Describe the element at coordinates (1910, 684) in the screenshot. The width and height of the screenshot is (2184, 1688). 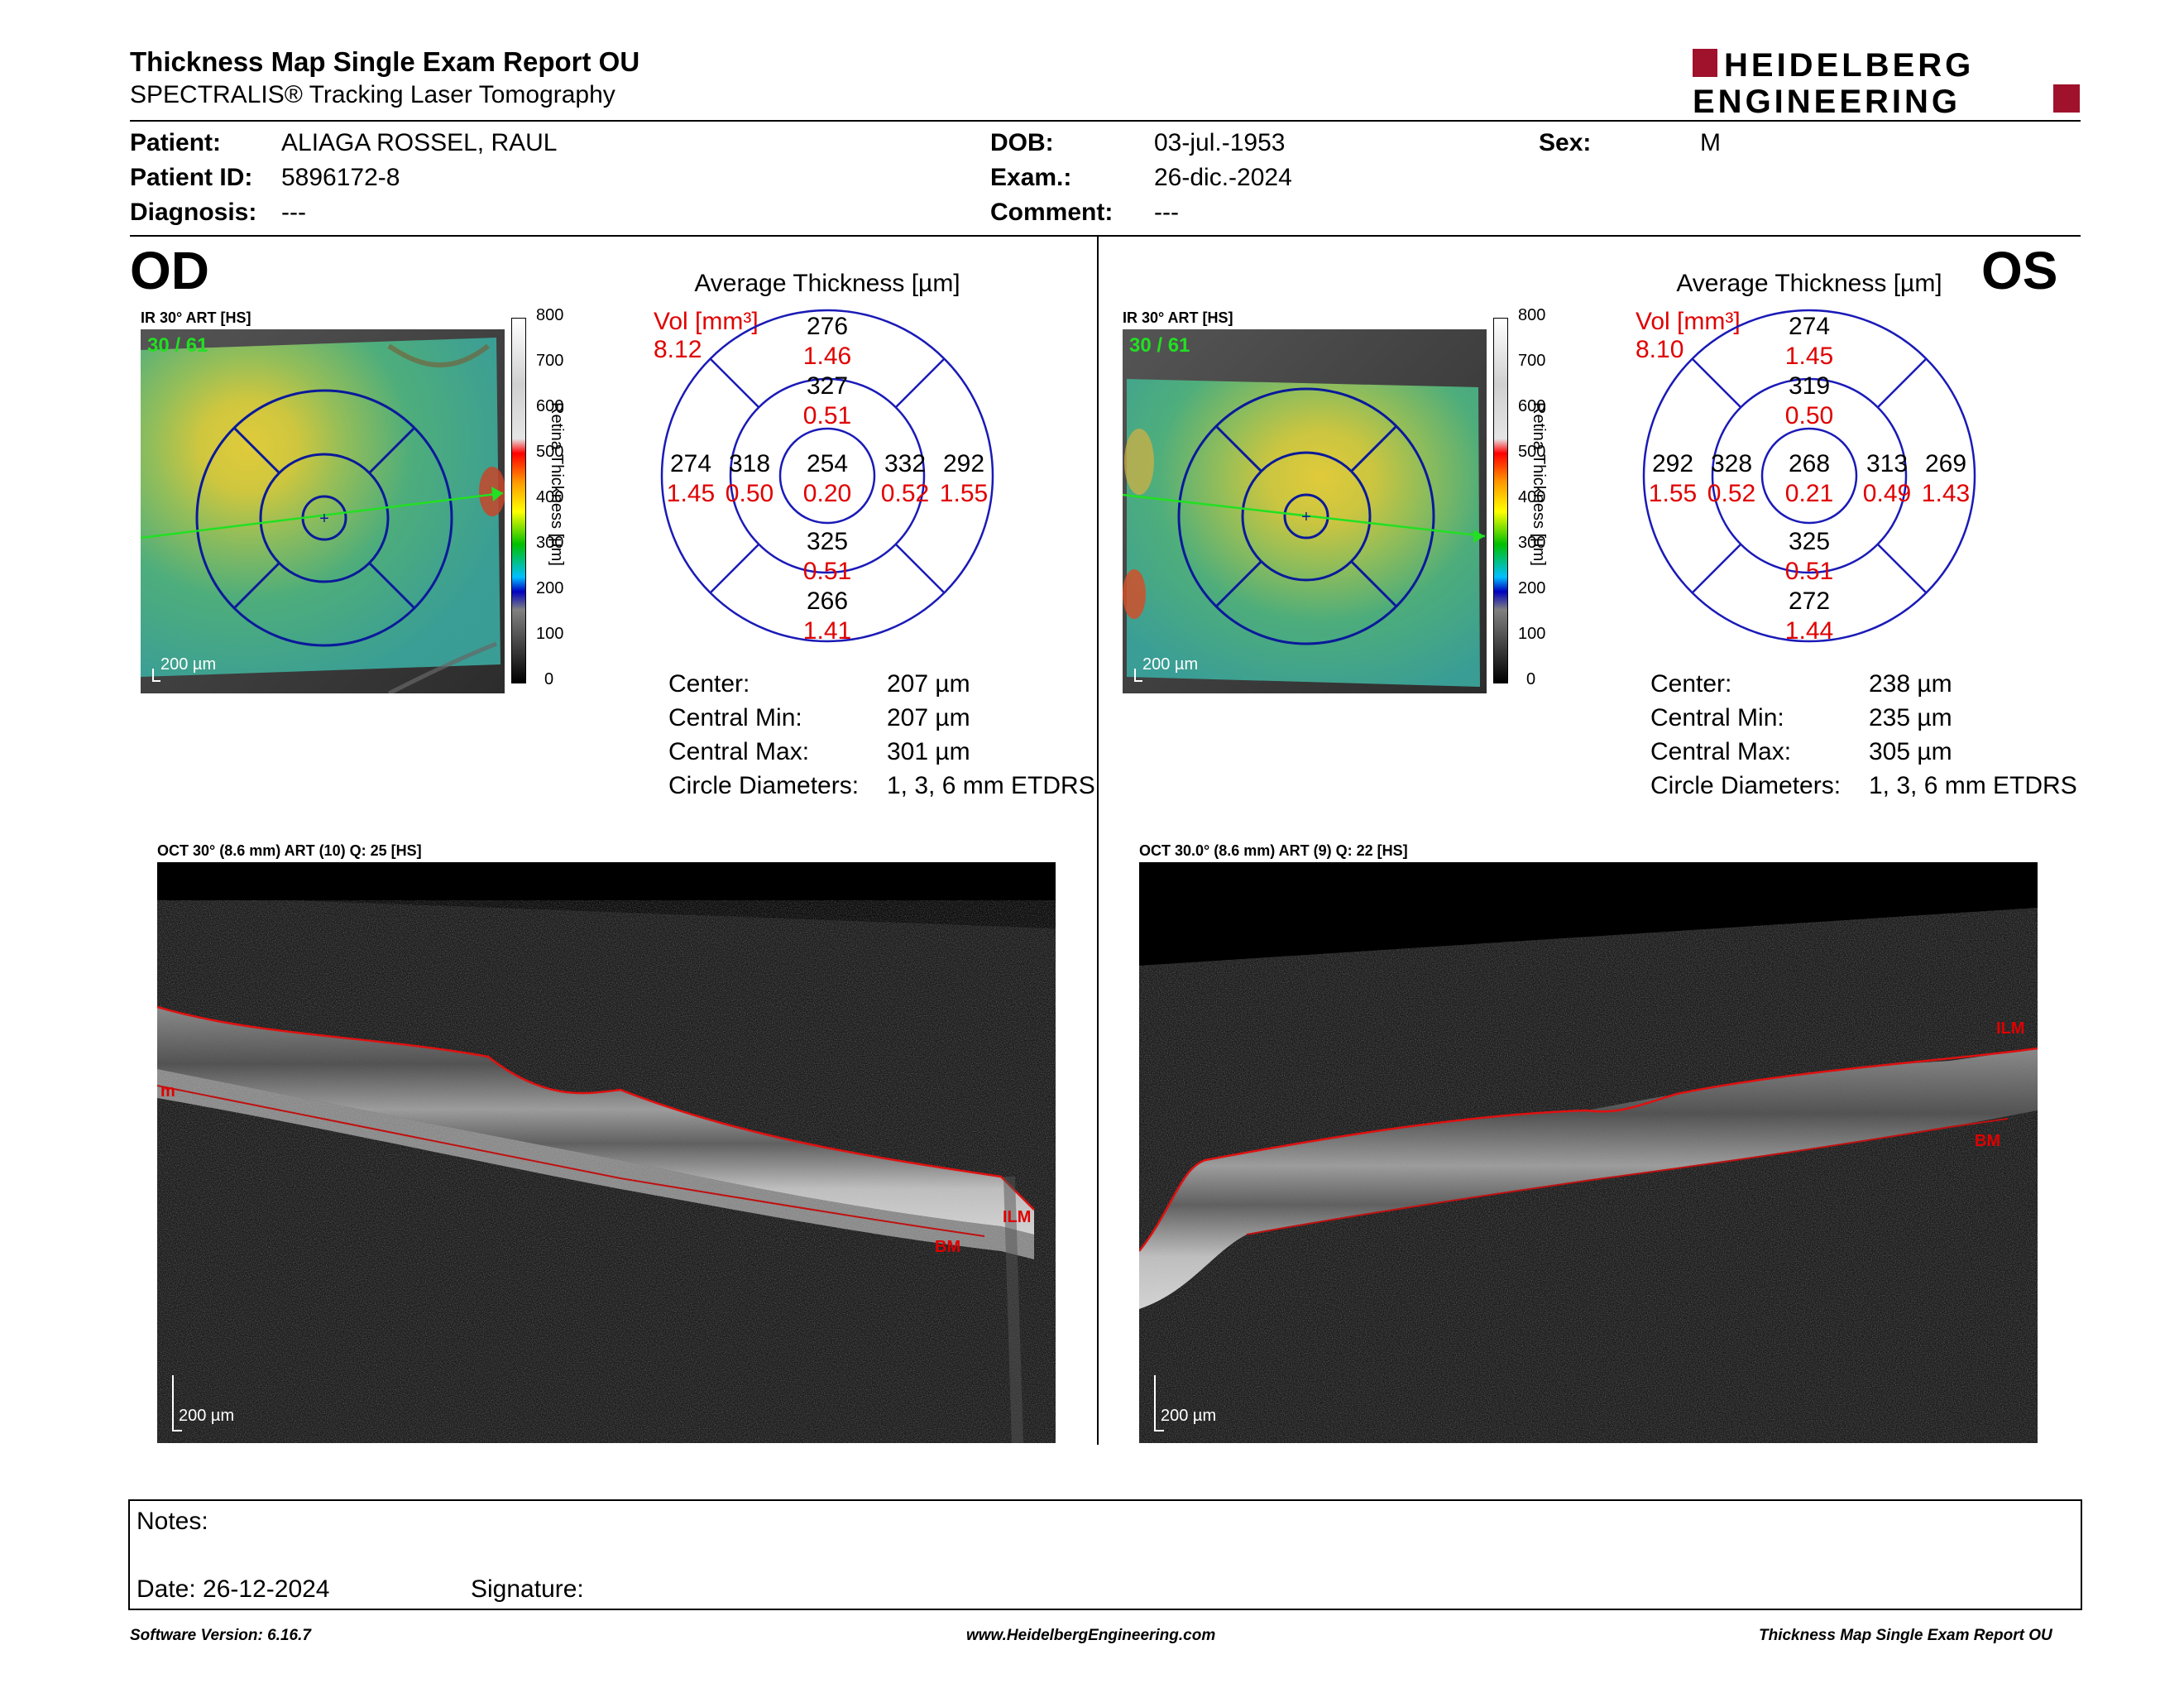
I see `os-stat-center-value: 238 µm` at that location.